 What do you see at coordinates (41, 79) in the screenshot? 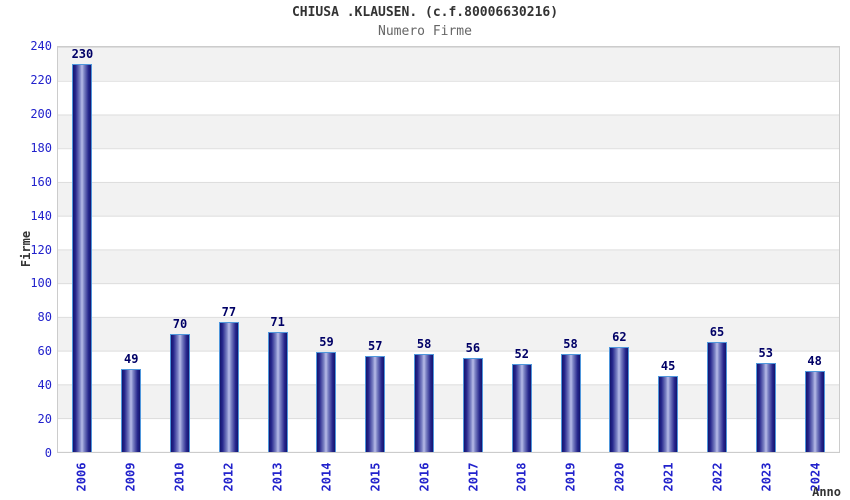
I see `y-tick-label: 220` at bounding box center [41, 79].